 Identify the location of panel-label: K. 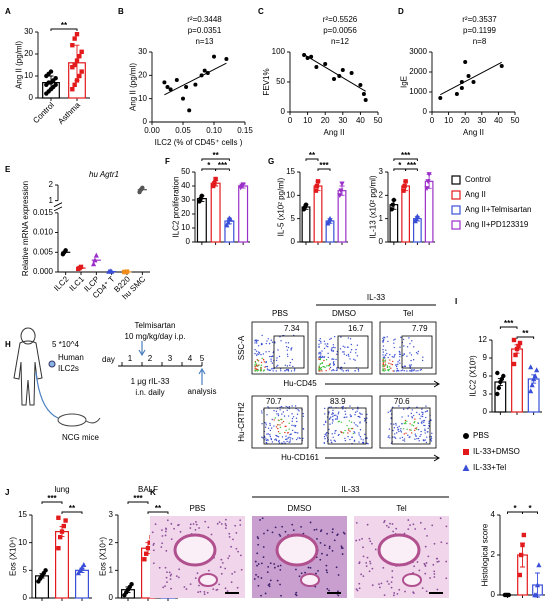
(153, 492).